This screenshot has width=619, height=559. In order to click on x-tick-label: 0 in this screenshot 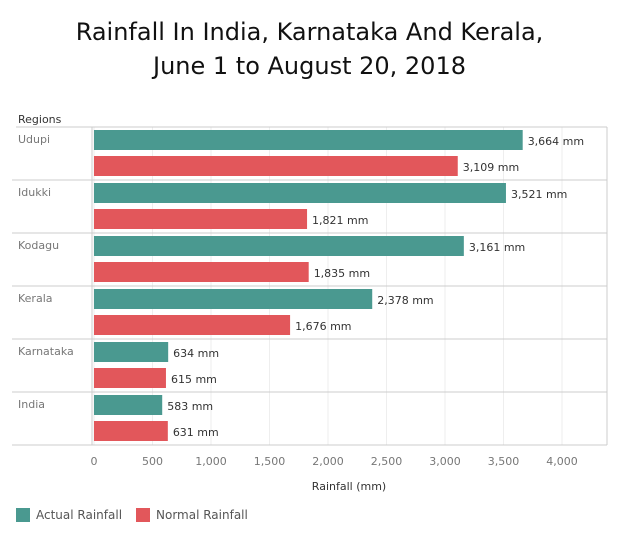, I will do `click(94, 461)`.